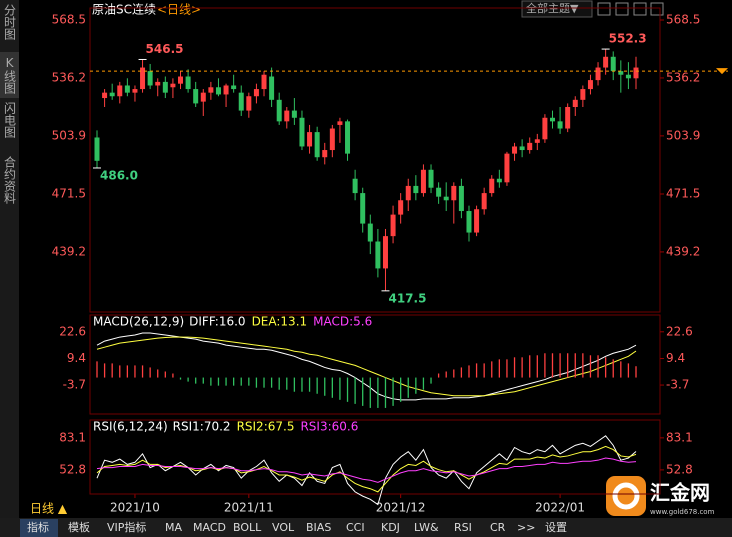 Image resolution: width=732 pixels, height=537 pixels. I want to click on toolbar-button: 设置, so click(556, 527).